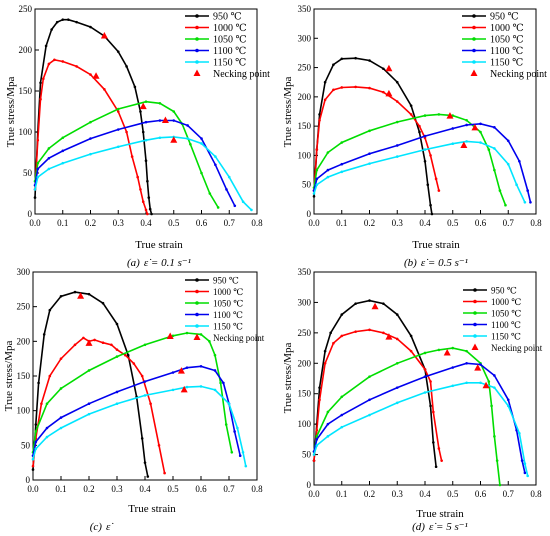 This screenshot has height=536, width=550. Describe the element at coordinates (506, 51) in the screenshot. I see `legend-label-b-3: 1100 ℃` at that location.